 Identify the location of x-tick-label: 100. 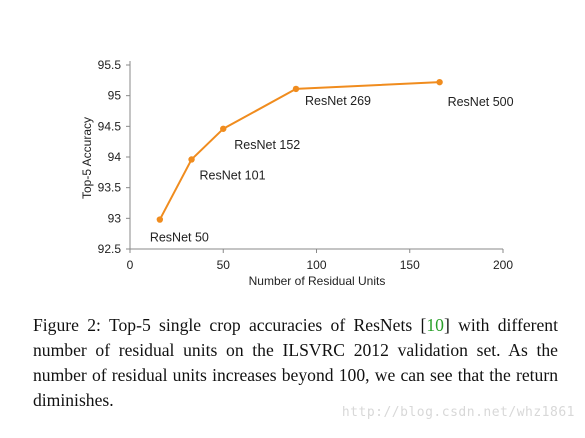
(316, 265).